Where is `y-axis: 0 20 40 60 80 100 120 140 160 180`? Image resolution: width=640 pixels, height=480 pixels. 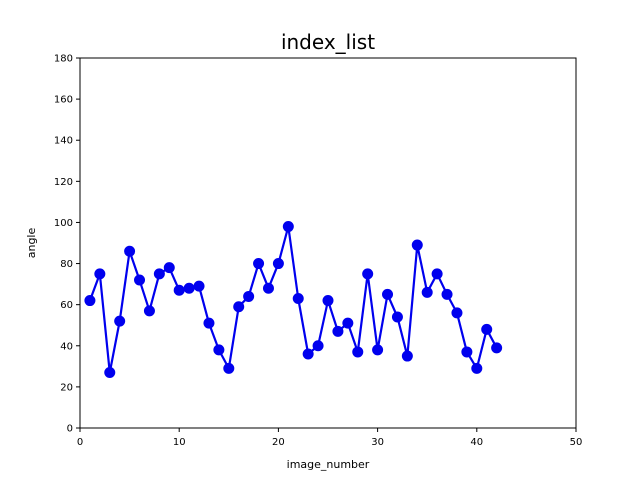
y-axis: 0 20 40 60 80 100 120 140 160 180 is located at coordinates (67, 244).